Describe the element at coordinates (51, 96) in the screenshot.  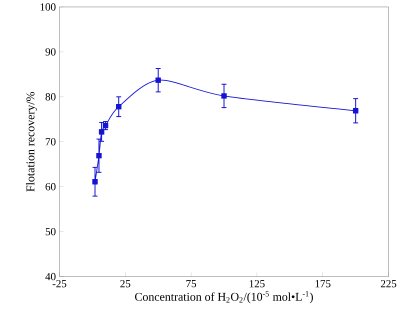
I see `y-tick-label: 80` at that location.